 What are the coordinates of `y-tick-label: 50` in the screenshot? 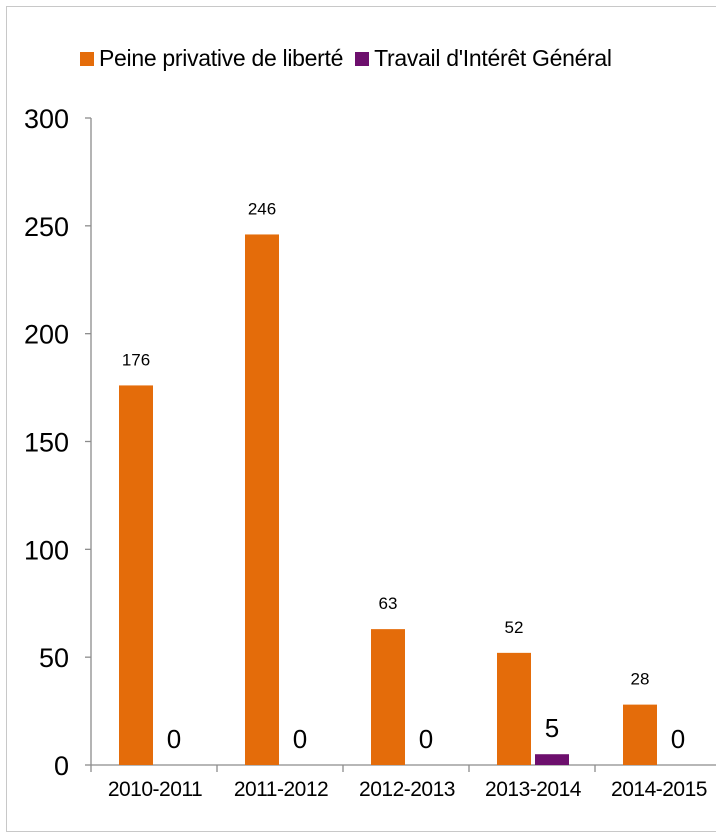 It's located at (54, 658).